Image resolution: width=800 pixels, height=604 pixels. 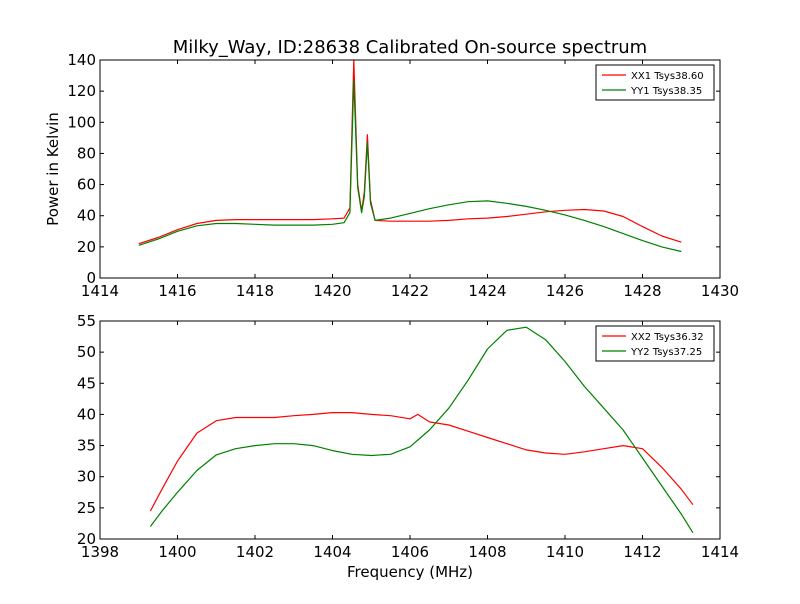 I want to click on x-tick-label: 1400, so click(x=177, y=552).